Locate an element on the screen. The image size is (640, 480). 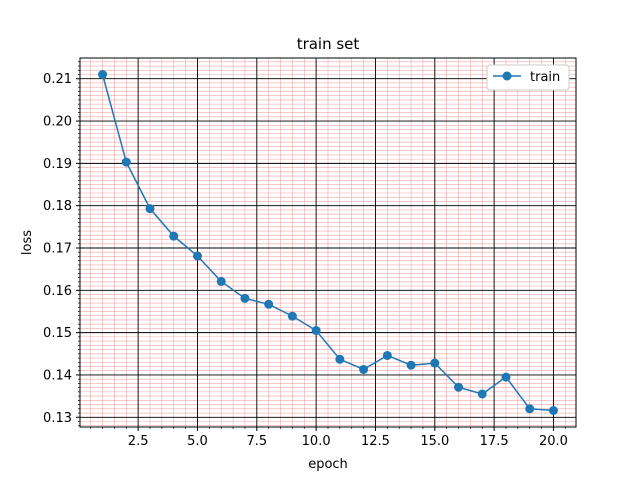
y-tick-label: 0.15 is located at coordinates (57, 333).